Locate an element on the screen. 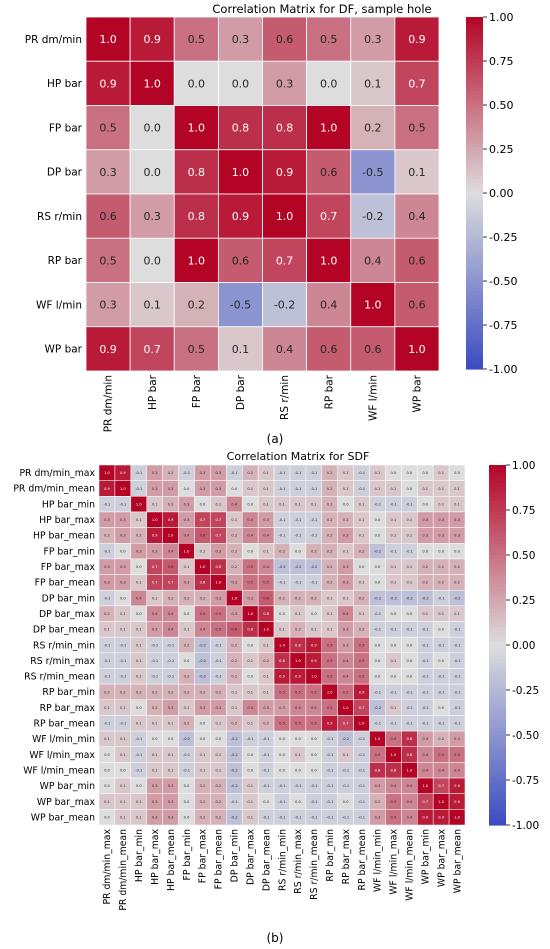 The image size is (550, 949). x-tick-label: RP bar_min is located at coordinates (330, 855).